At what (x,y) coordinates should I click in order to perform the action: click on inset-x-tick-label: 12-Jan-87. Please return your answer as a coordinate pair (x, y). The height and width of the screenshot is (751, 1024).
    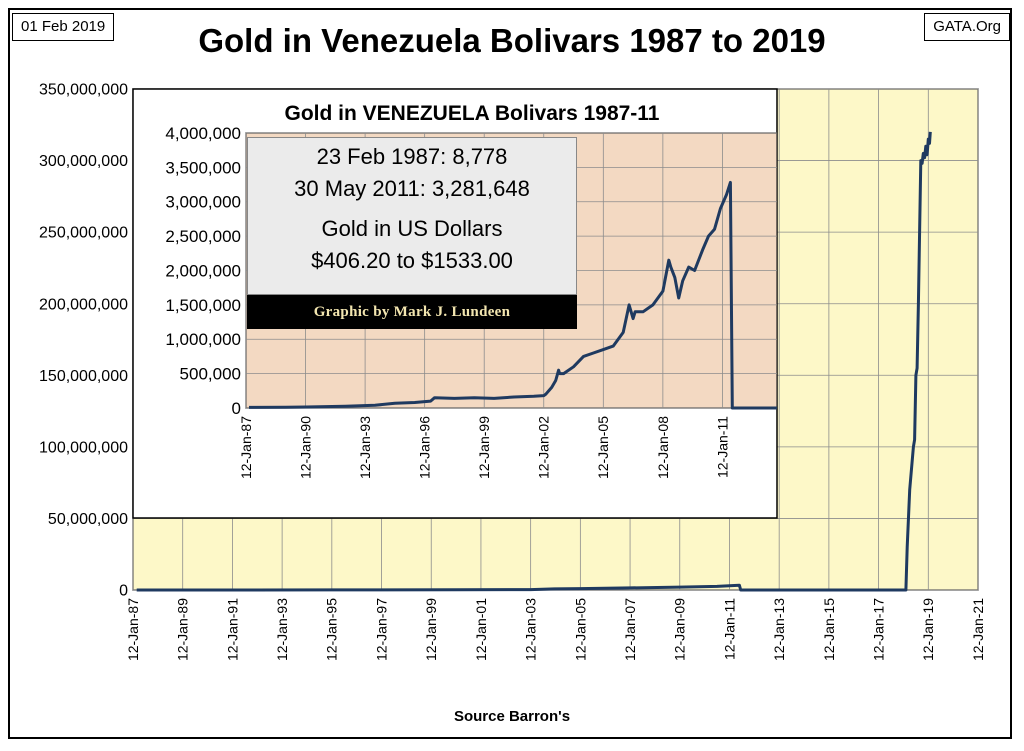
    Looking at the image, I should click on (246, 447).